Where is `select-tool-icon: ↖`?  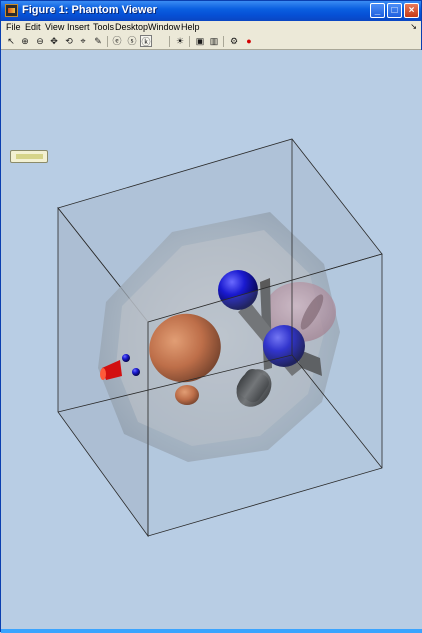 select-tool-icon: ↖ is located at coordinates (11, 41).